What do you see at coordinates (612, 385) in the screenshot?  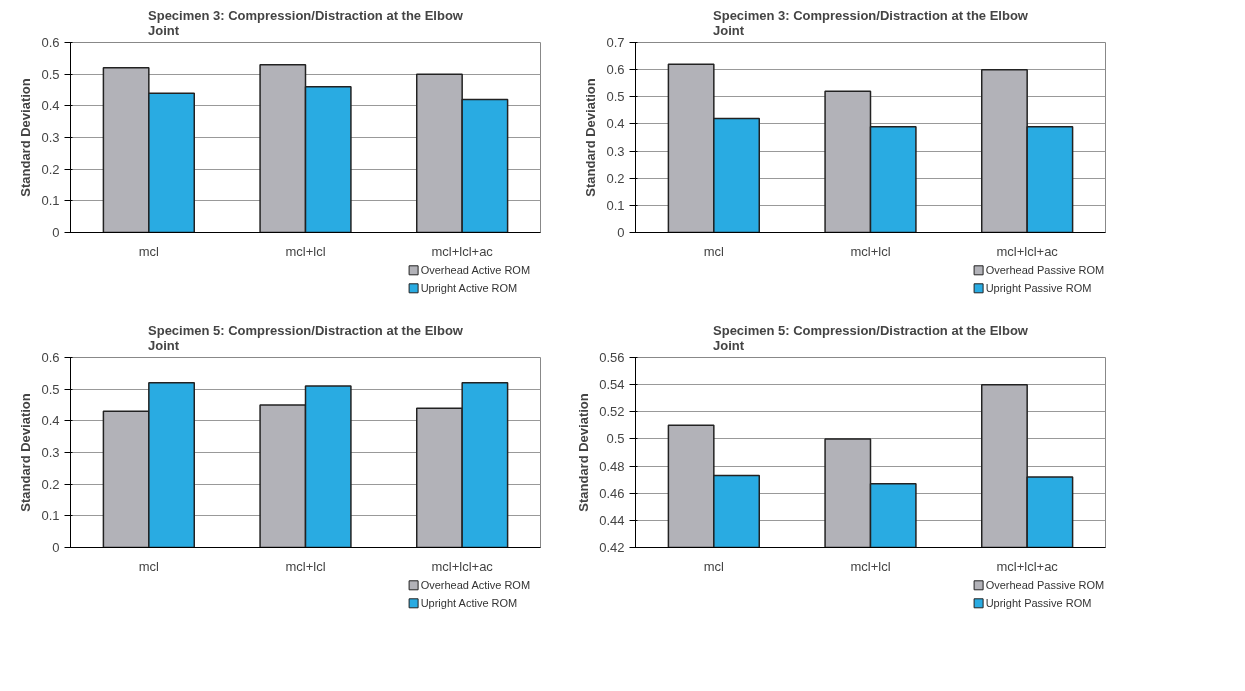 I see `y-tick-label: 0.54` at bounding box center [612, 385].